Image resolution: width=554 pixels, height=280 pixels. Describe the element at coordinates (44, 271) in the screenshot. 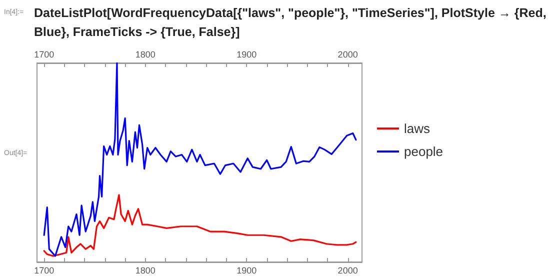

I see `x-tick-label: 1700` at that location.